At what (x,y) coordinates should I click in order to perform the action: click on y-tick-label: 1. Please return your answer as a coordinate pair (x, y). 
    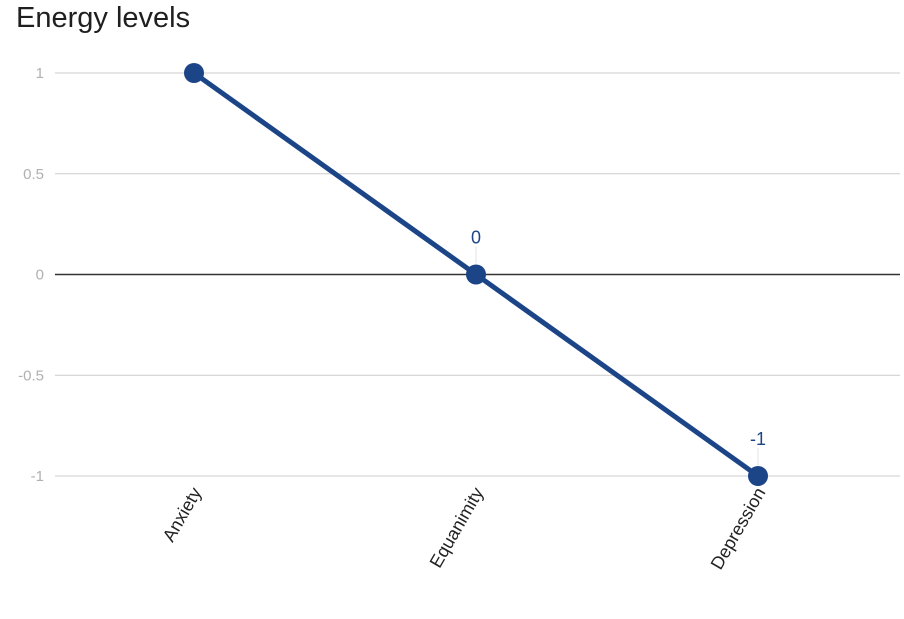
    Looking at the image, I should click on (40, 73).